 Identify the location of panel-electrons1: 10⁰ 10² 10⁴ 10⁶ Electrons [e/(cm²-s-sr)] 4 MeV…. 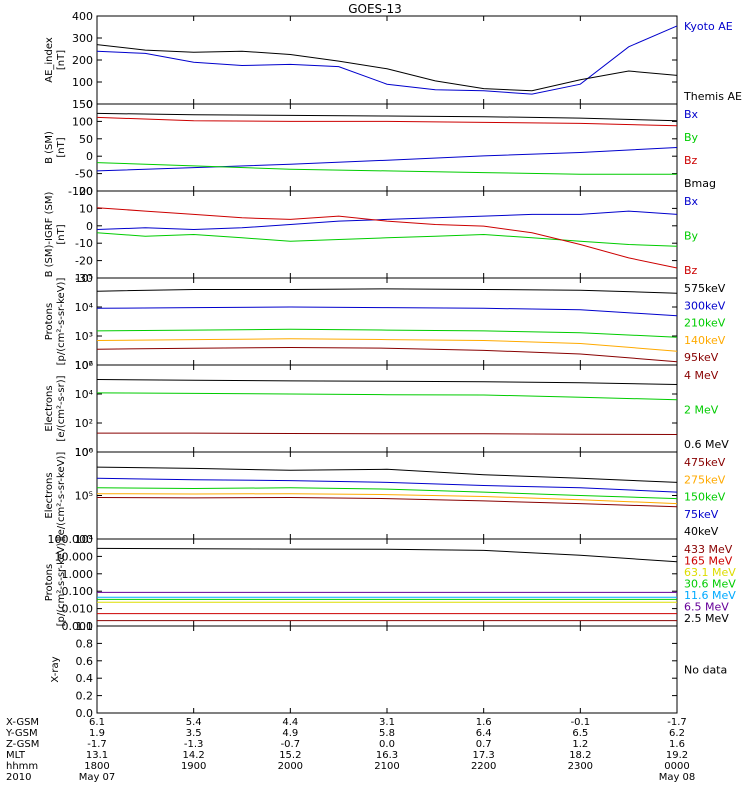
(386, 409).